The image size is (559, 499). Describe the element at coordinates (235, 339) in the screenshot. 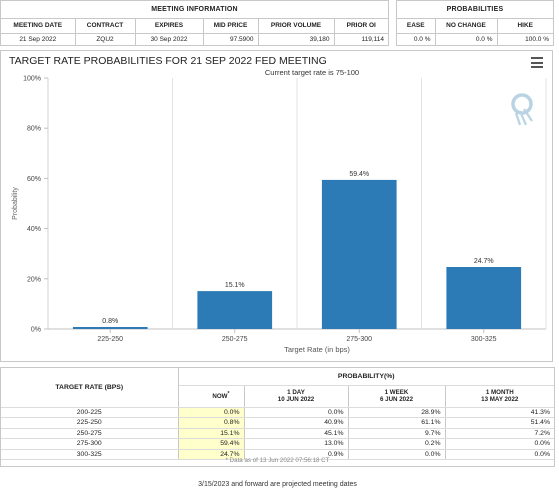

I see `x-tick-label: 250-275` at that location.